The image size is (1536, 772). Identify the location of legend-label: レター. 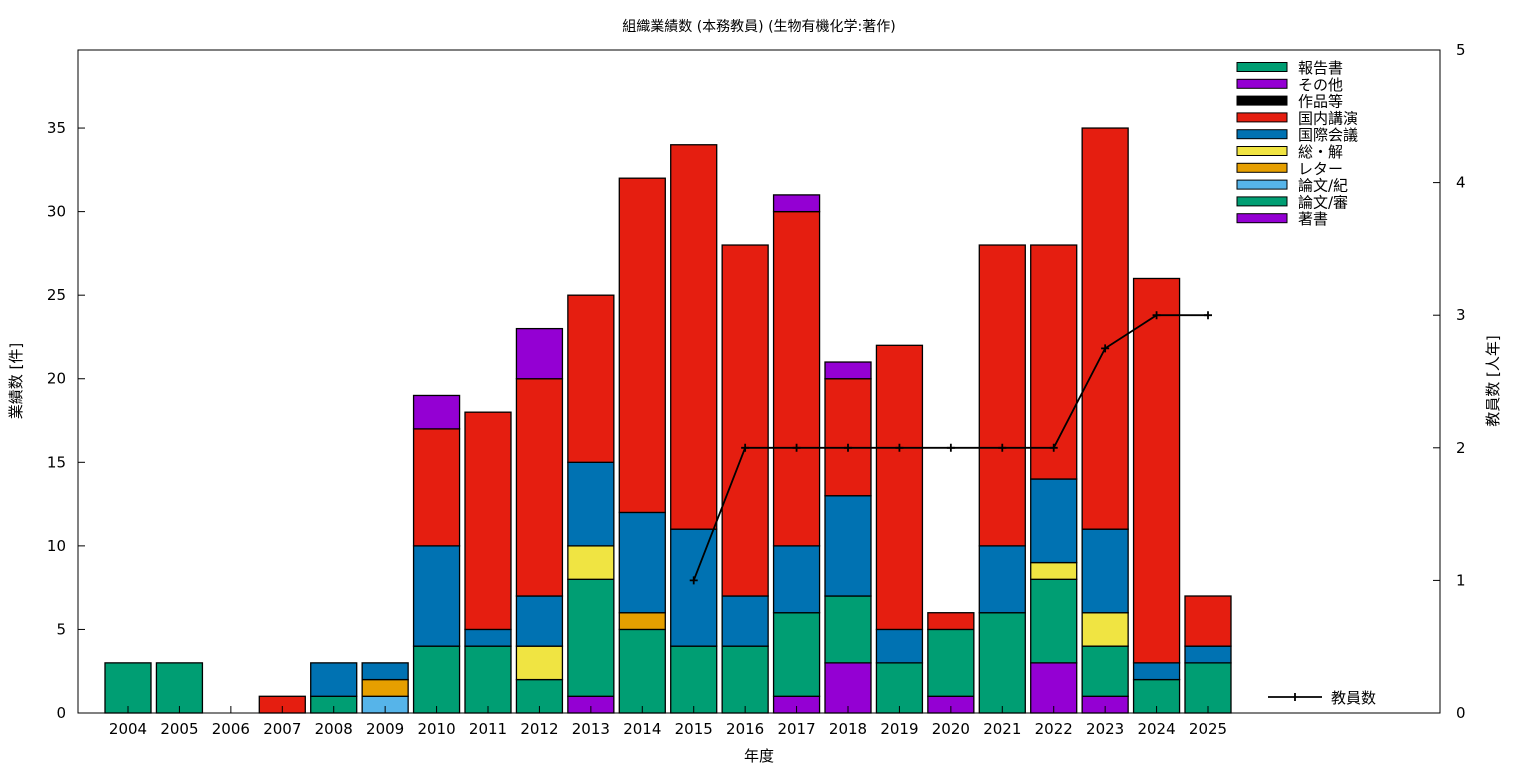
(1320, 169).